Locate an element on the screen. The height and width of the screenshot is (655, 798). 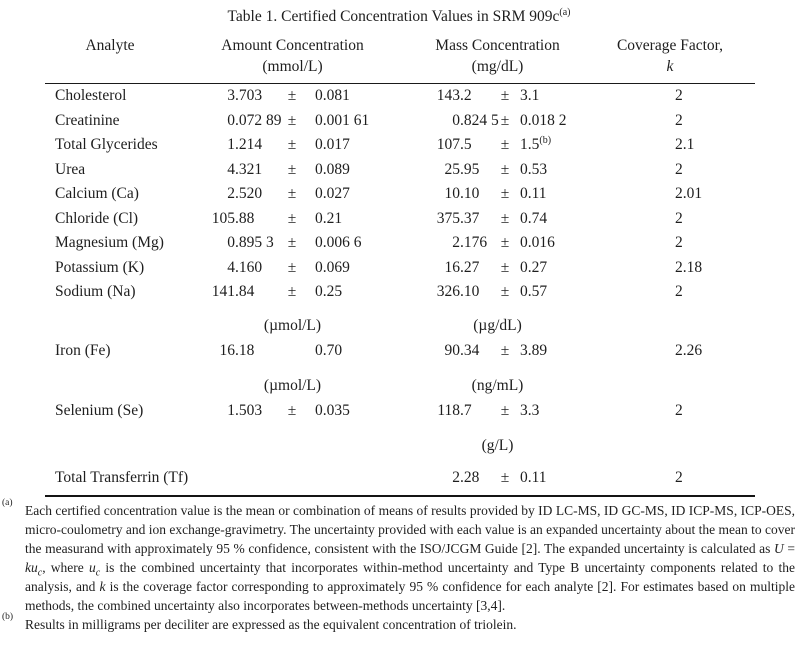
mass-value-int: 10 is located at coordinates (452, 193).